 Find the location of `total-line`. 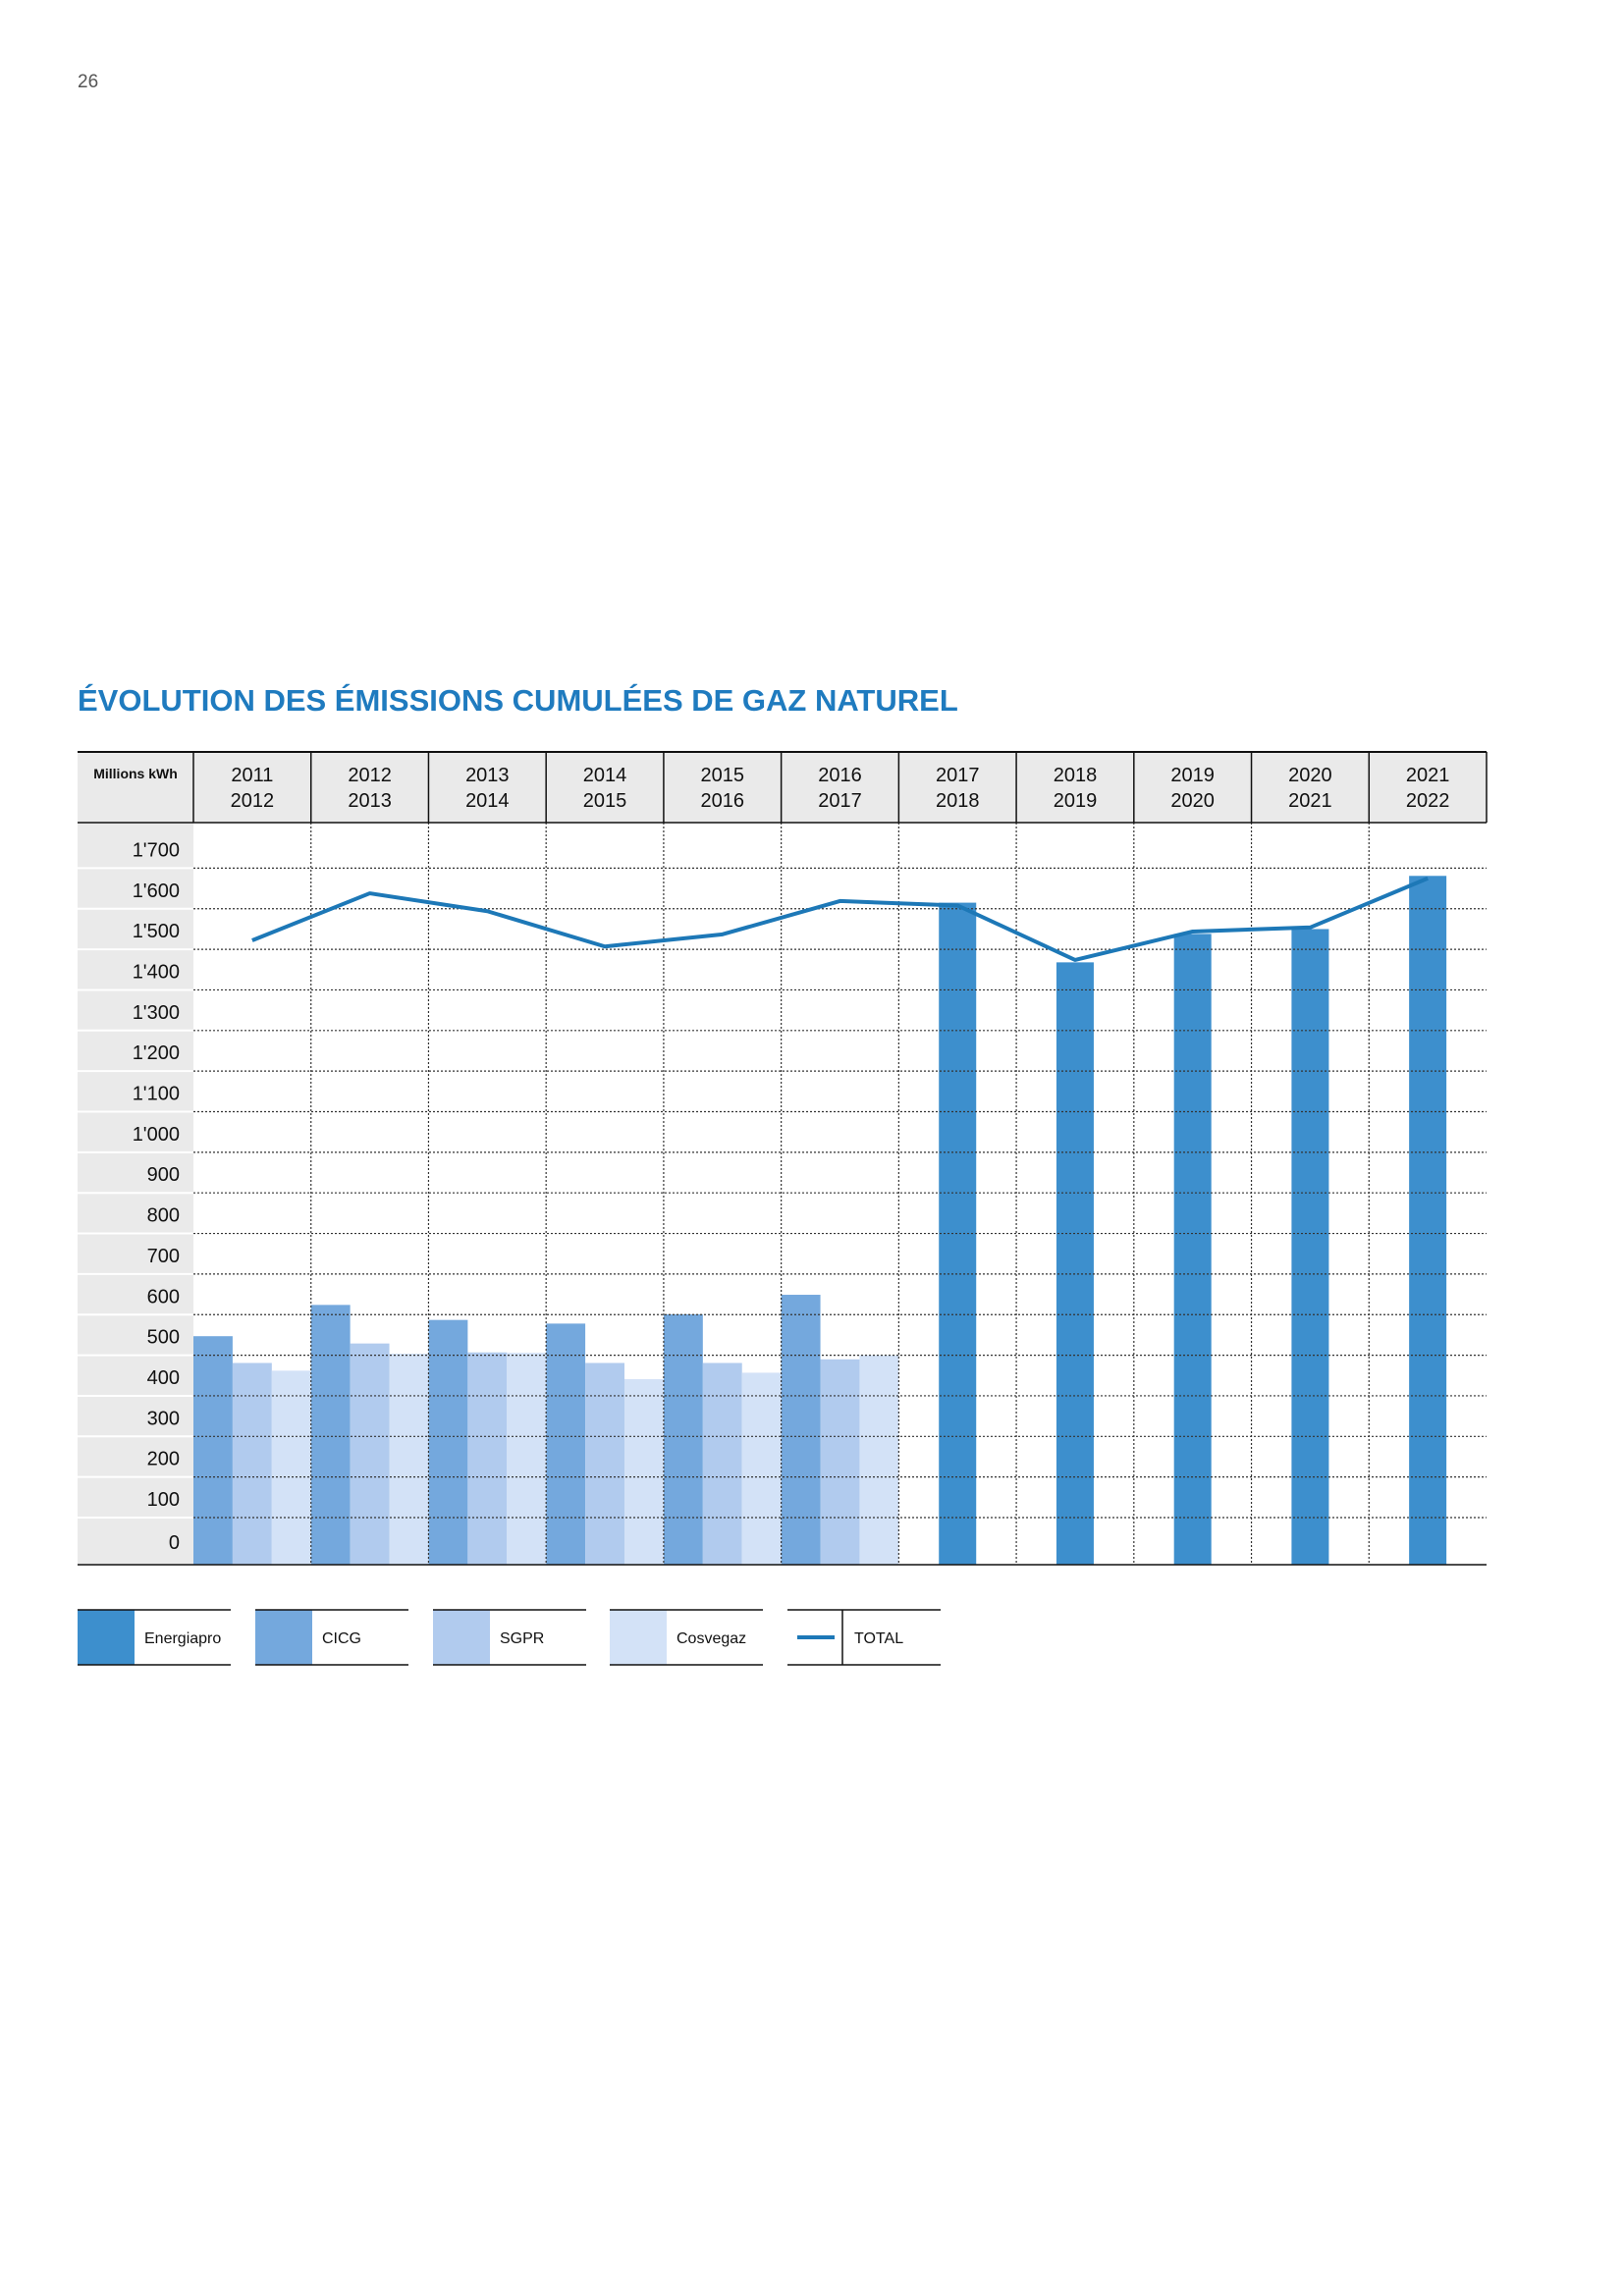

total-line is located at coordinates (840, 919).